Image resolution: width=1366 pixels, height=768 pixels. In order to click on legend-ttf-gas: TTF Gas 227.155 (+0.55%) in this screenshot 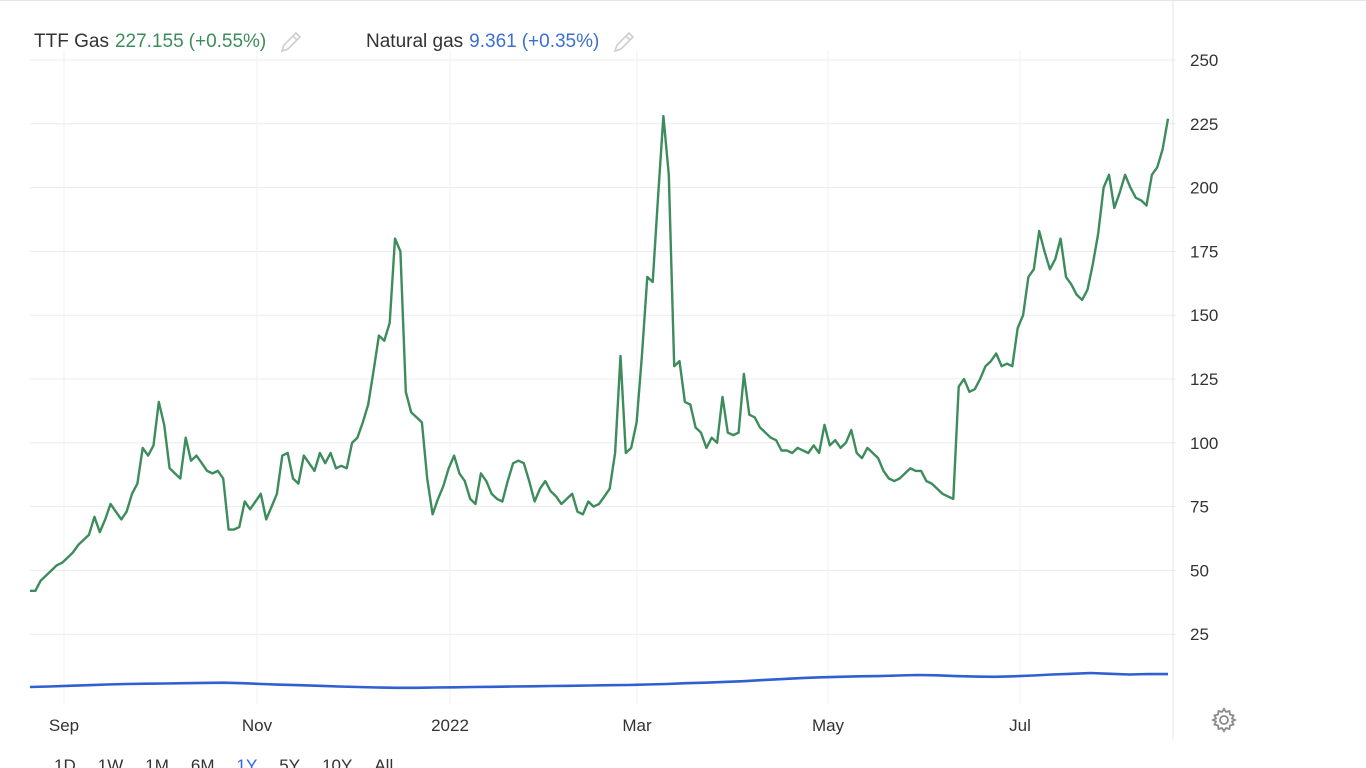, I will do `click(169, 42)`.